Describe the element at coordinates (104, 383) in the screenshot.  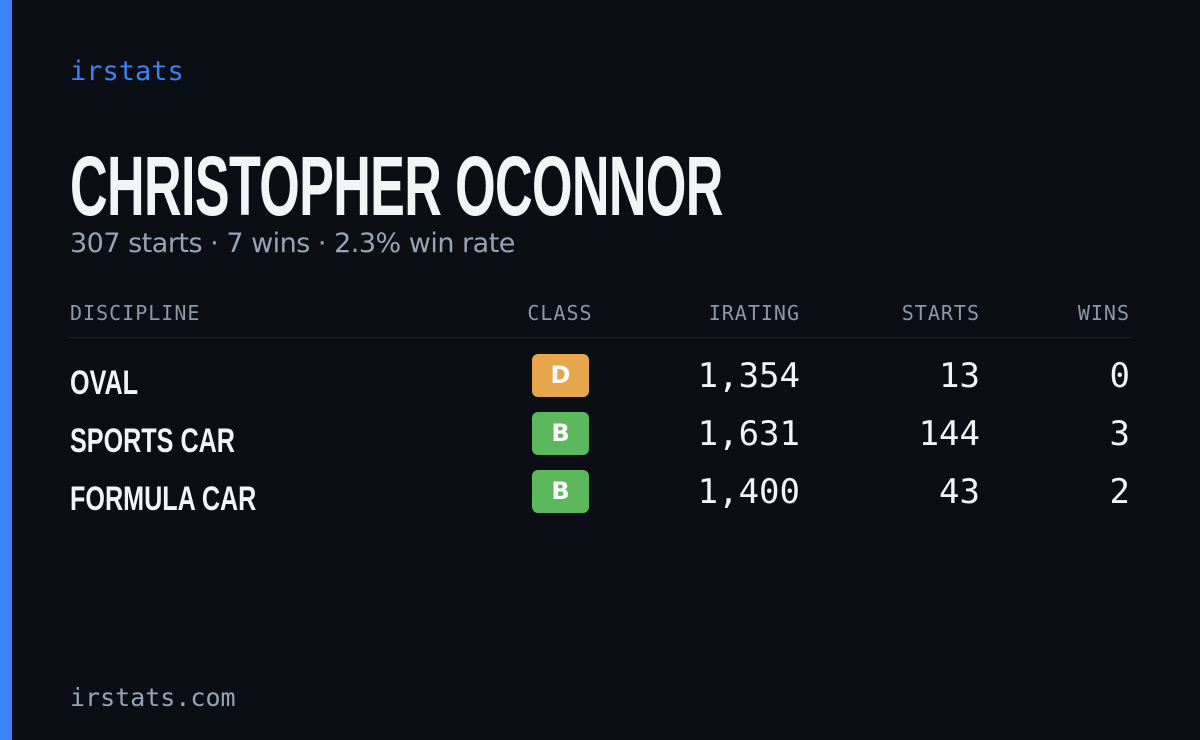
I see `discipline: OVAL` at that location.